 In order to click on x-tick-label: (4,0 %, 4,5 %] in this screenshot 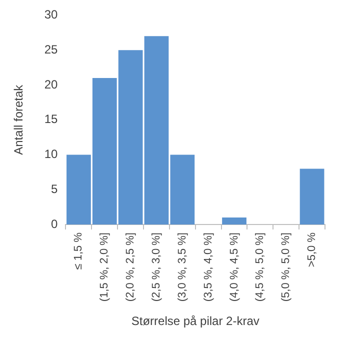, I will do `click(234, 267)`.